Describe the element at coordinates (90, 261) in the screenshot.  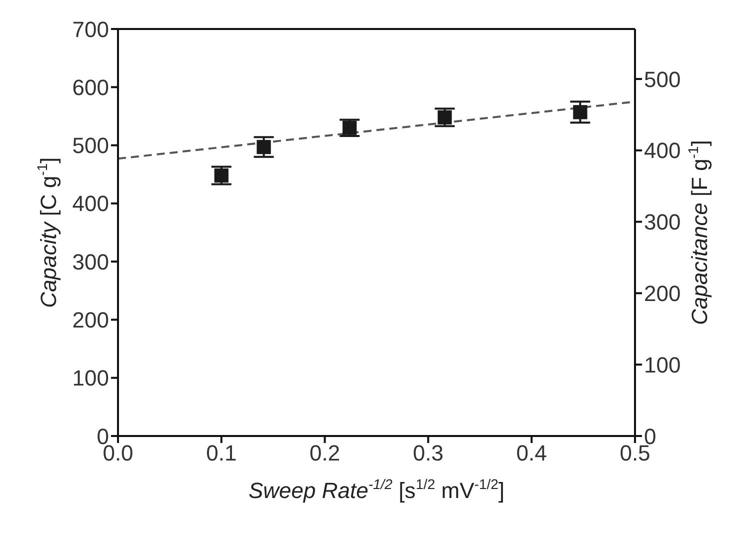
I see `y-tick-label: 300` at that location.